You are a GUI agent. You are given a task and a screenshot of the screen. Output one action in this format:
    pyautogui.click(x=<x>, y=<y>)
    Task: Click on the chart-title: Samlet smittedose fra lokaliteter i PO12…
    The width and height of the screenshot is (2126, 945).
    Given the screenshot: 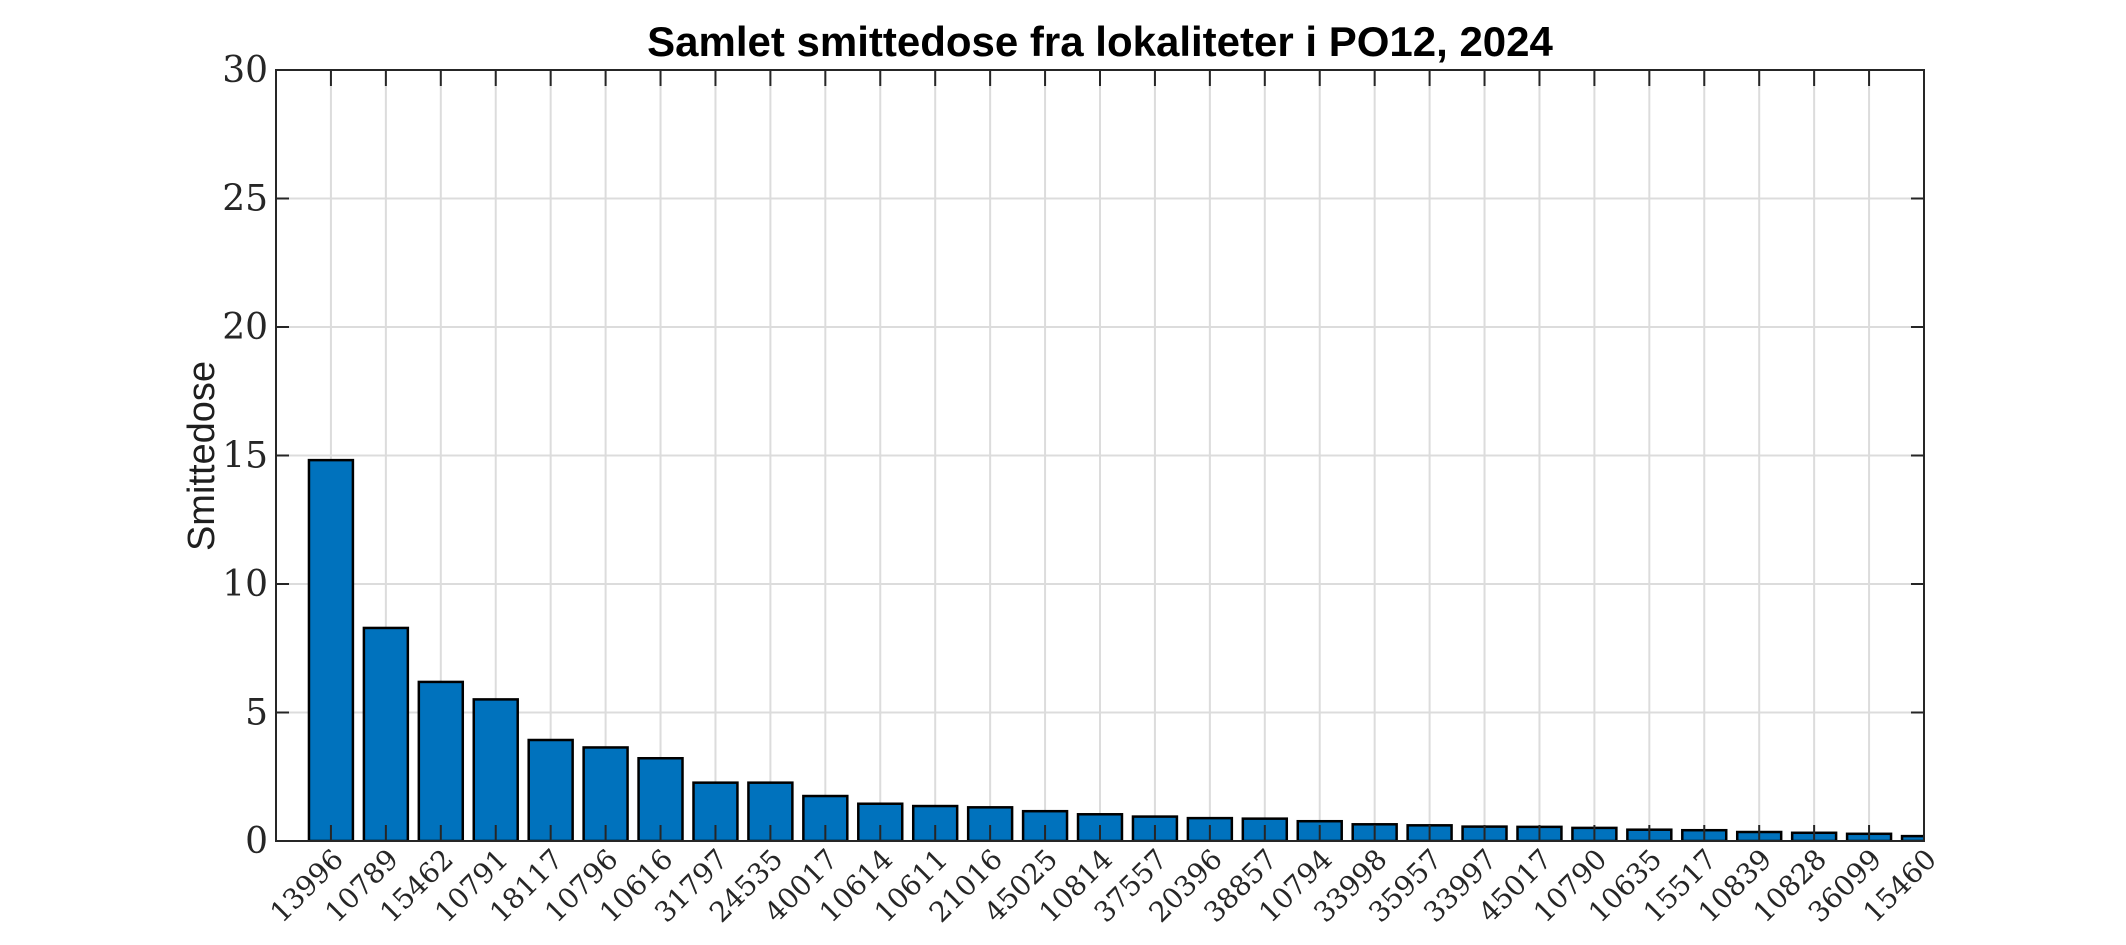 What is the action you would take?
    pyautogui.click(x=1100, y=41)
    